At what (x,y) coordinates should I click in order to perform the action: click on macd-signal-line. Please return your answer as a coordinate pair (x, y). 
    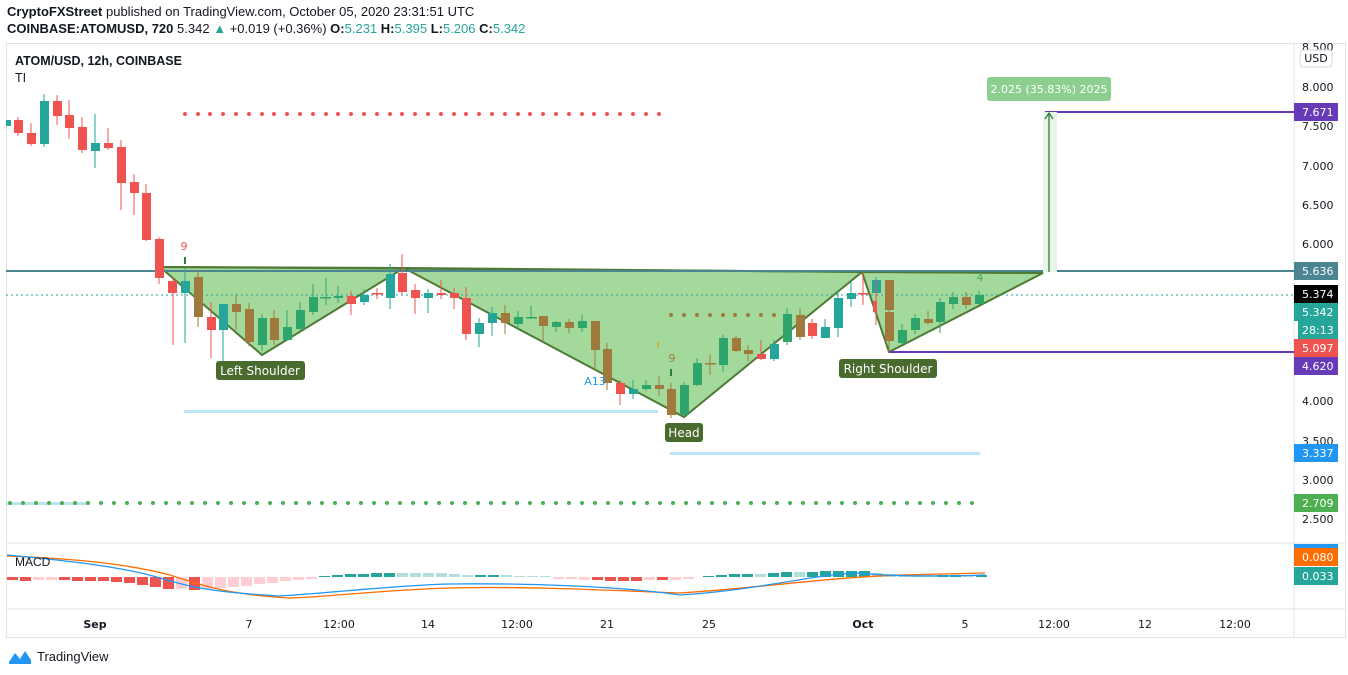
    Looking at the image, I should click on (496, 577).